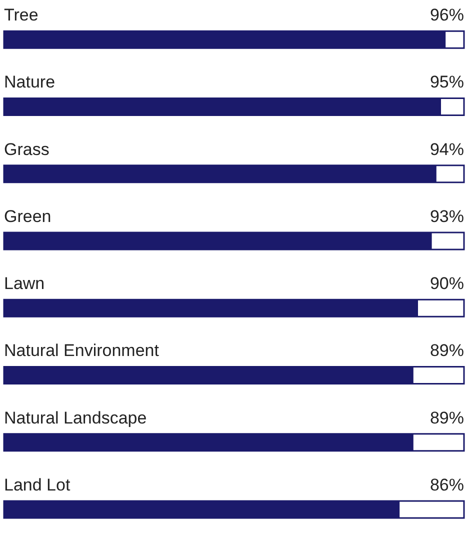  What do you see at coordinates (447, 149) in the screenshot?
I see `data-label: 94%` at bounding box center [447, 149].